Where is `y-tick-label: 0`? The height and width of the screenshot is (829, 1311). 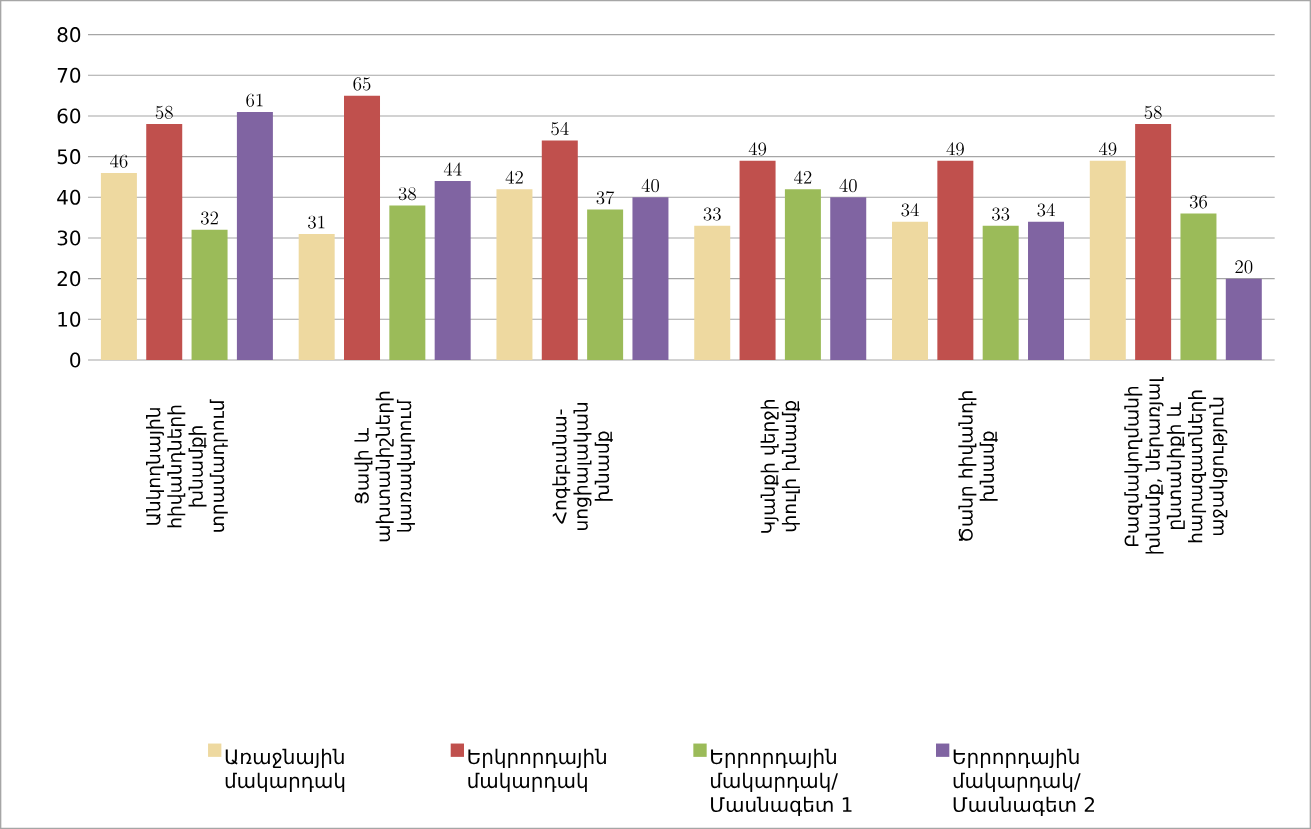
y-tick-label: 0 is located at coordinates (75, 360).